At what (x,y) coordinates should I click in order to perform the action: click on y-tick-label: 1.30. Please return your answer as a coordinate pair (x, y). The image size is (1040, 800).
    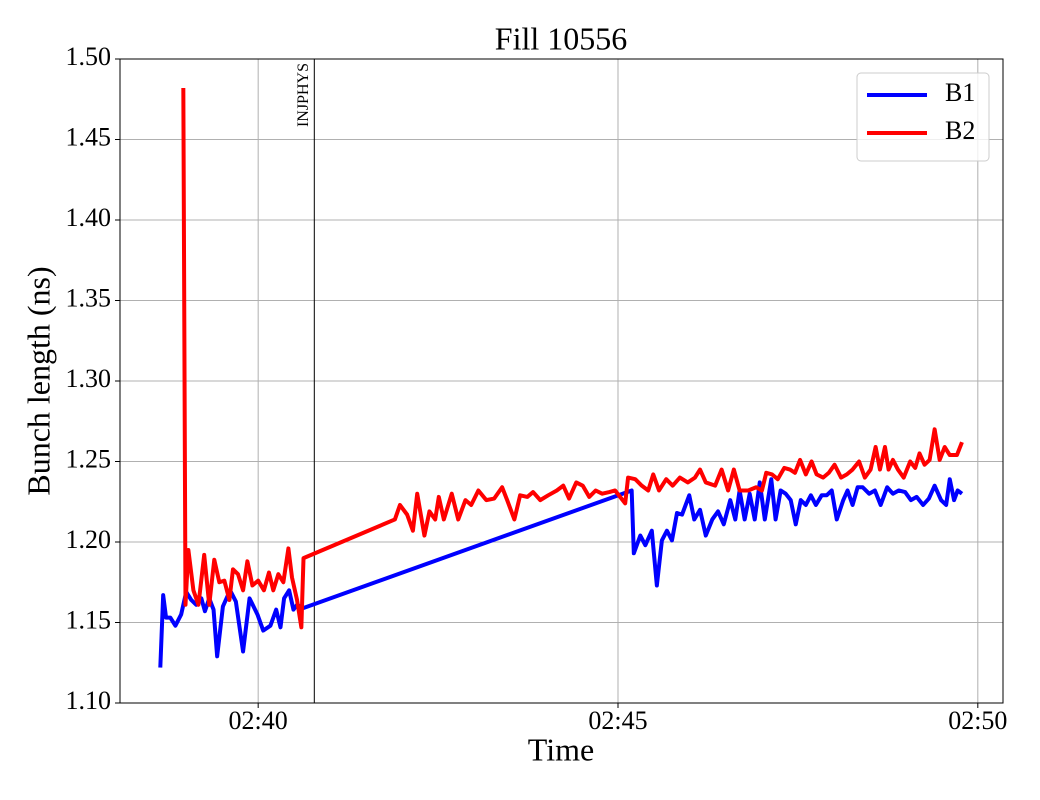
    Looking at the image, I should click on (89, 378).